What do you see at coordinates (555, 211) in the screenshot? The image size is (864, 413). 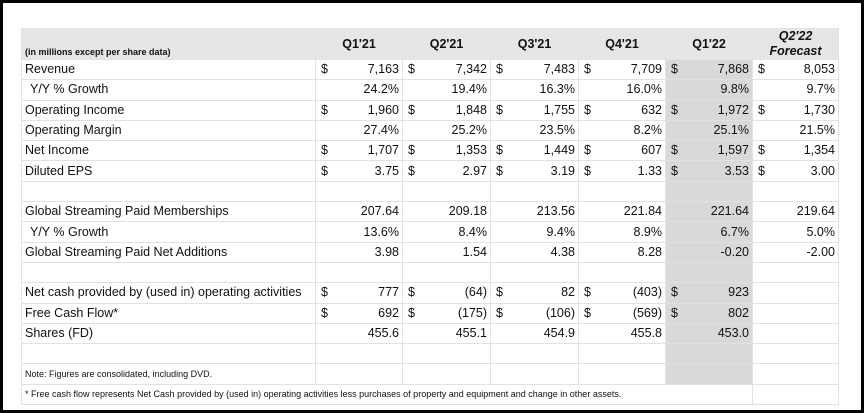 I see `value: 213.56` at bounding box center [555, 211].